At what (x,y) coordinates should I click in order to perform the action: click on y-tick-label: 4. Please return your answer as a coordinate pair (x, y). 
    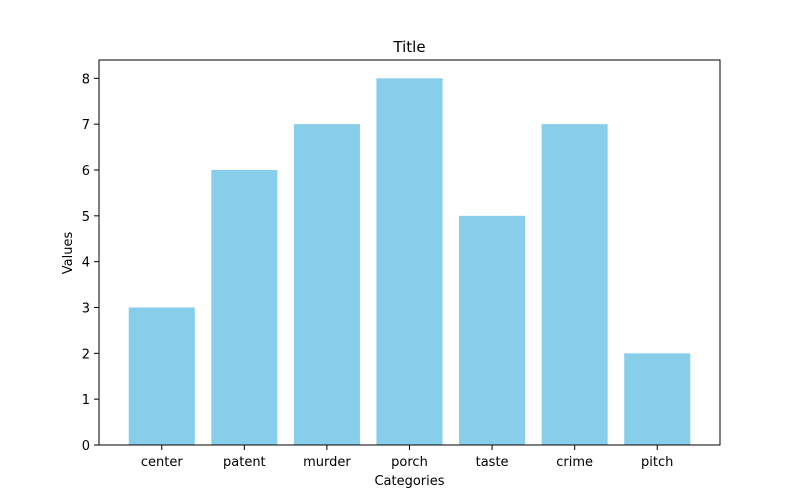
    Looking at the image, I should click on (86, 263).